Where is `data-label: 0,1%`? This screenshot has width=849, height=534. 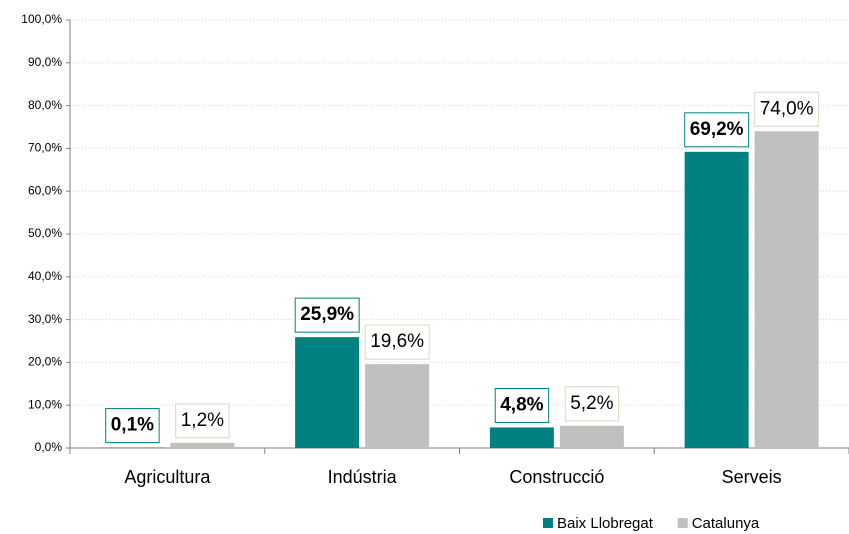
data-label: 0,1% is located at coordinates (132, 425).